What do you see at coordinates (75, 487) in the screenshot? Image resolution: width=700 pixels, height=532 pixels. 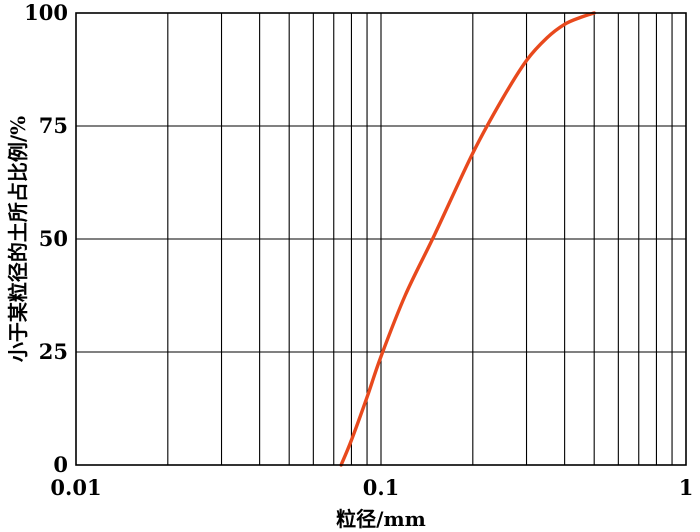 I see `x-tick-label: 0.01` at bounding box center [75, 487].